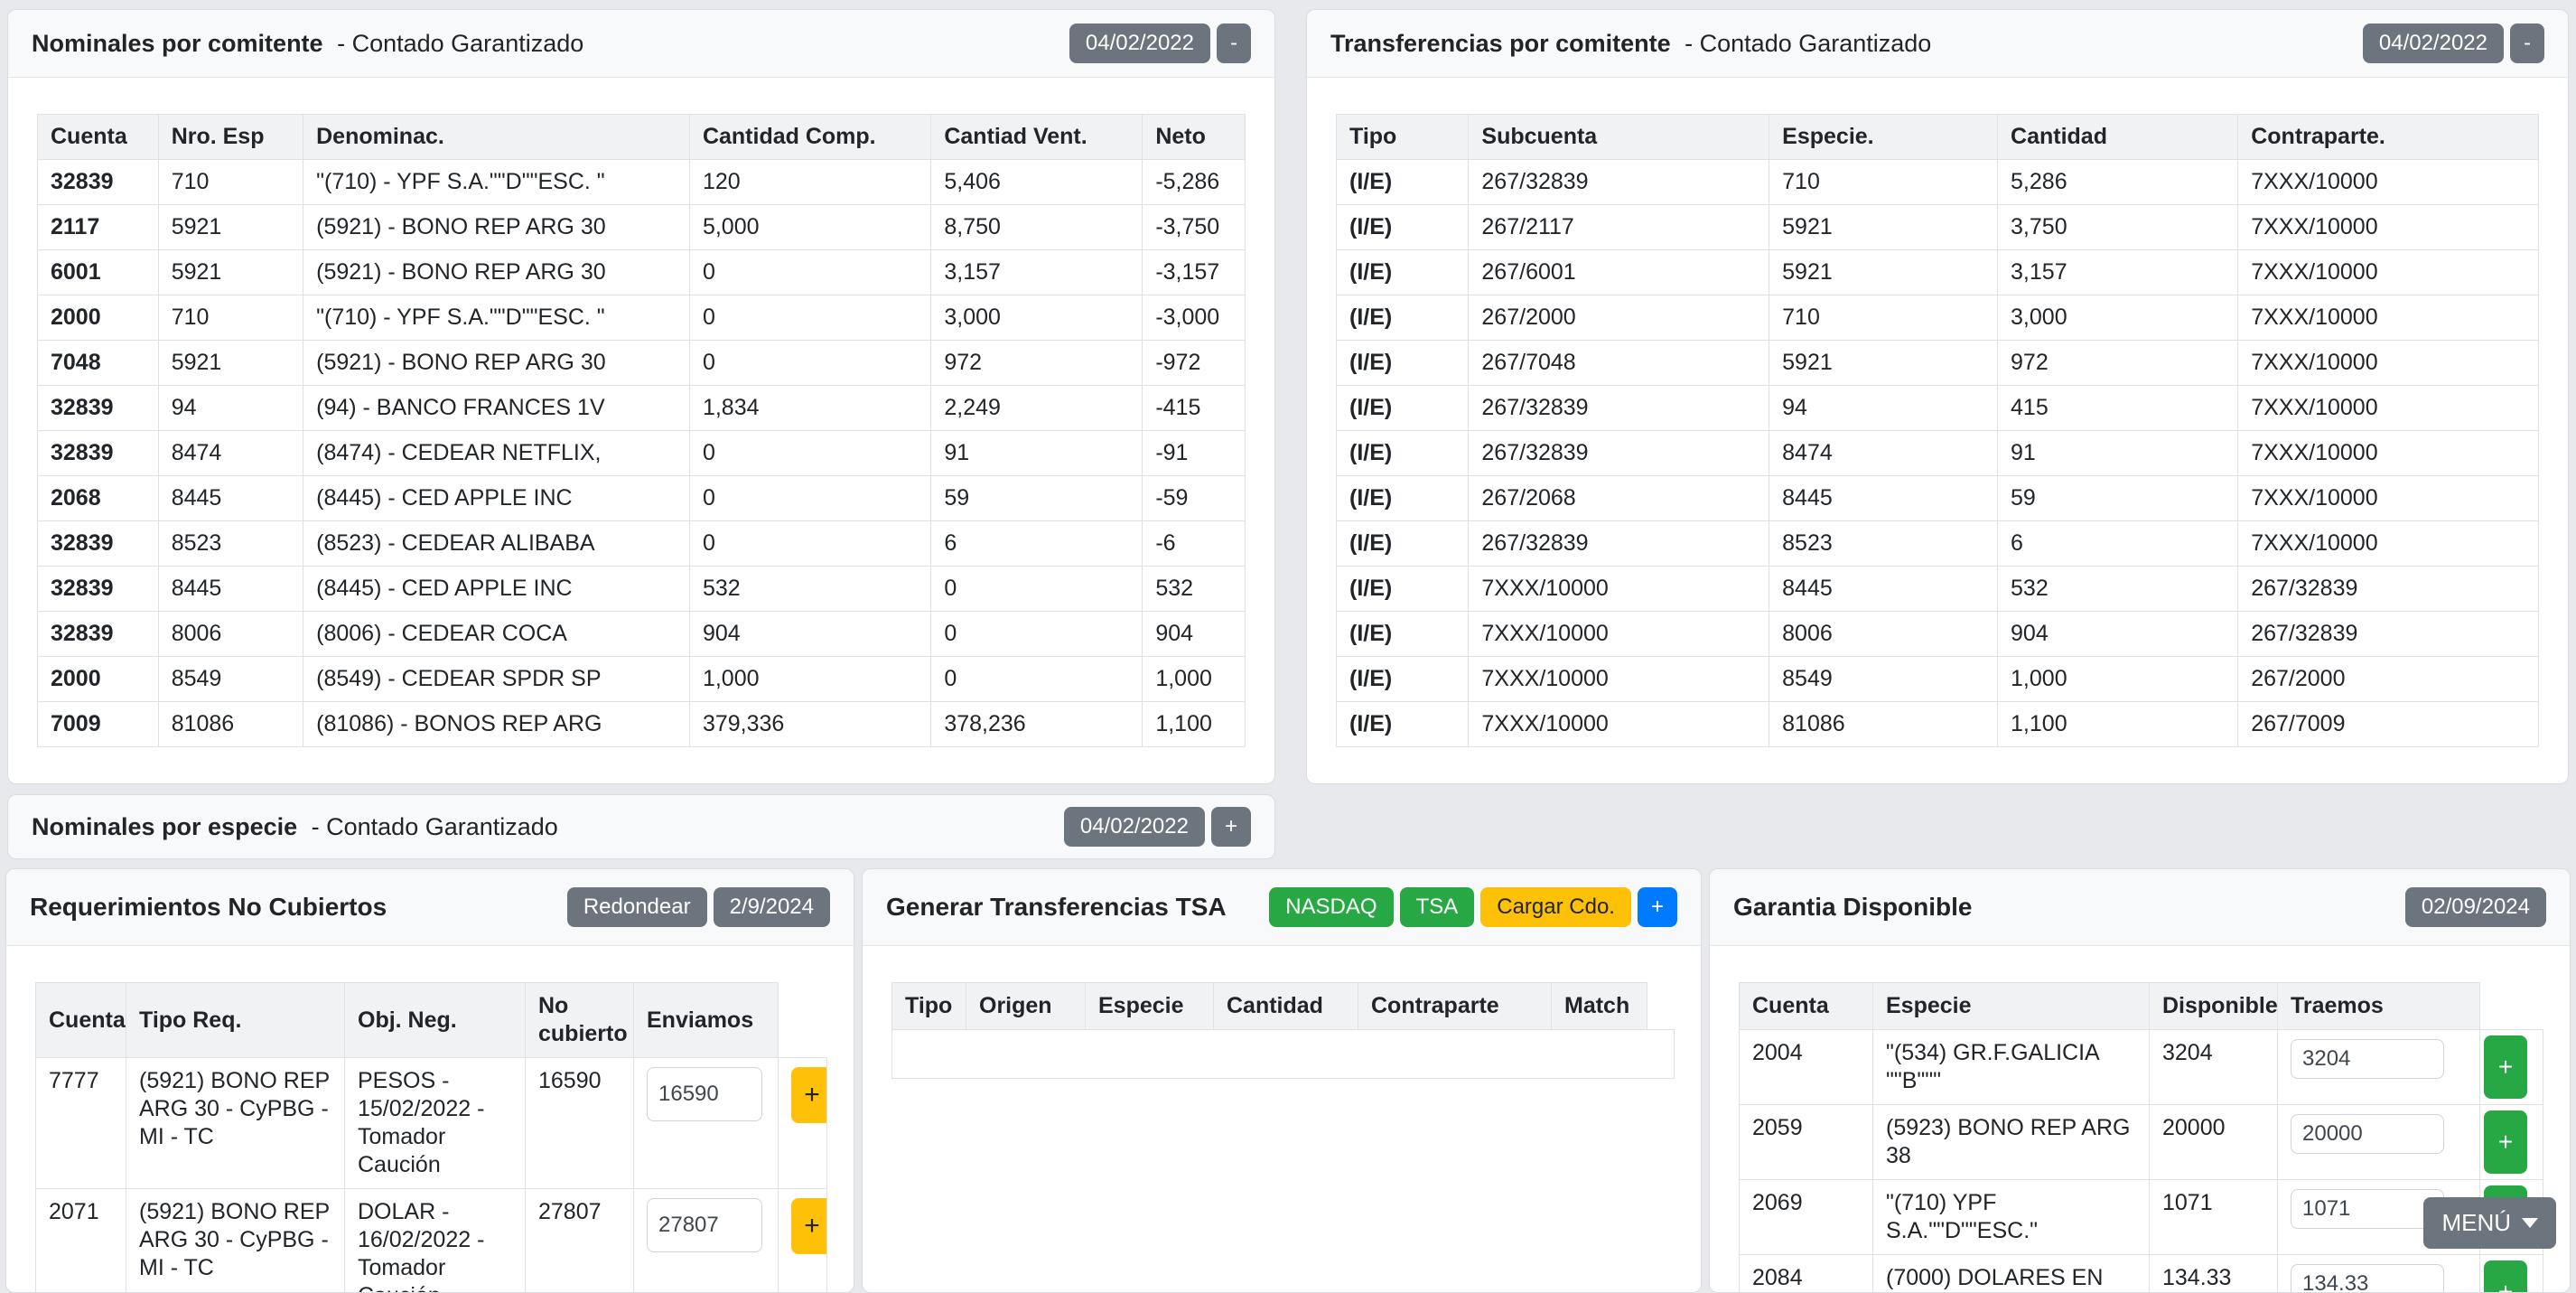  What do you see at coordinates (1657, 907) in the screenshot?
I see `add-button: +` at bounding box center [1657, 907].